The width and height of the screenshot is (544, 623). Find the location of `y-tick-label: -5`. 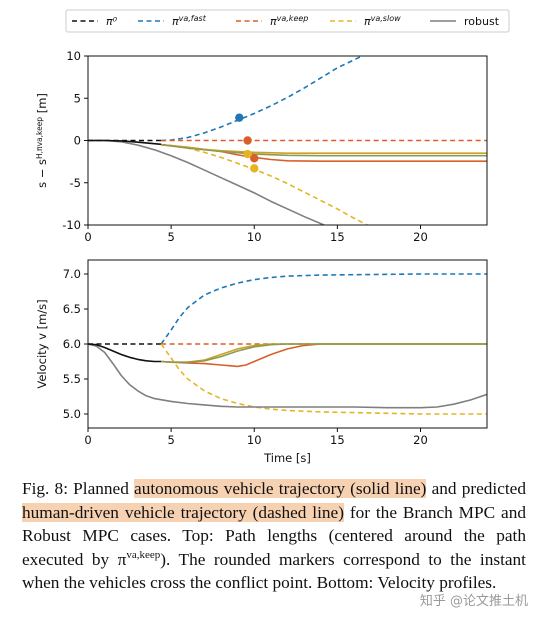

y-tick-label: -5 is located at coordinates (75, 183).